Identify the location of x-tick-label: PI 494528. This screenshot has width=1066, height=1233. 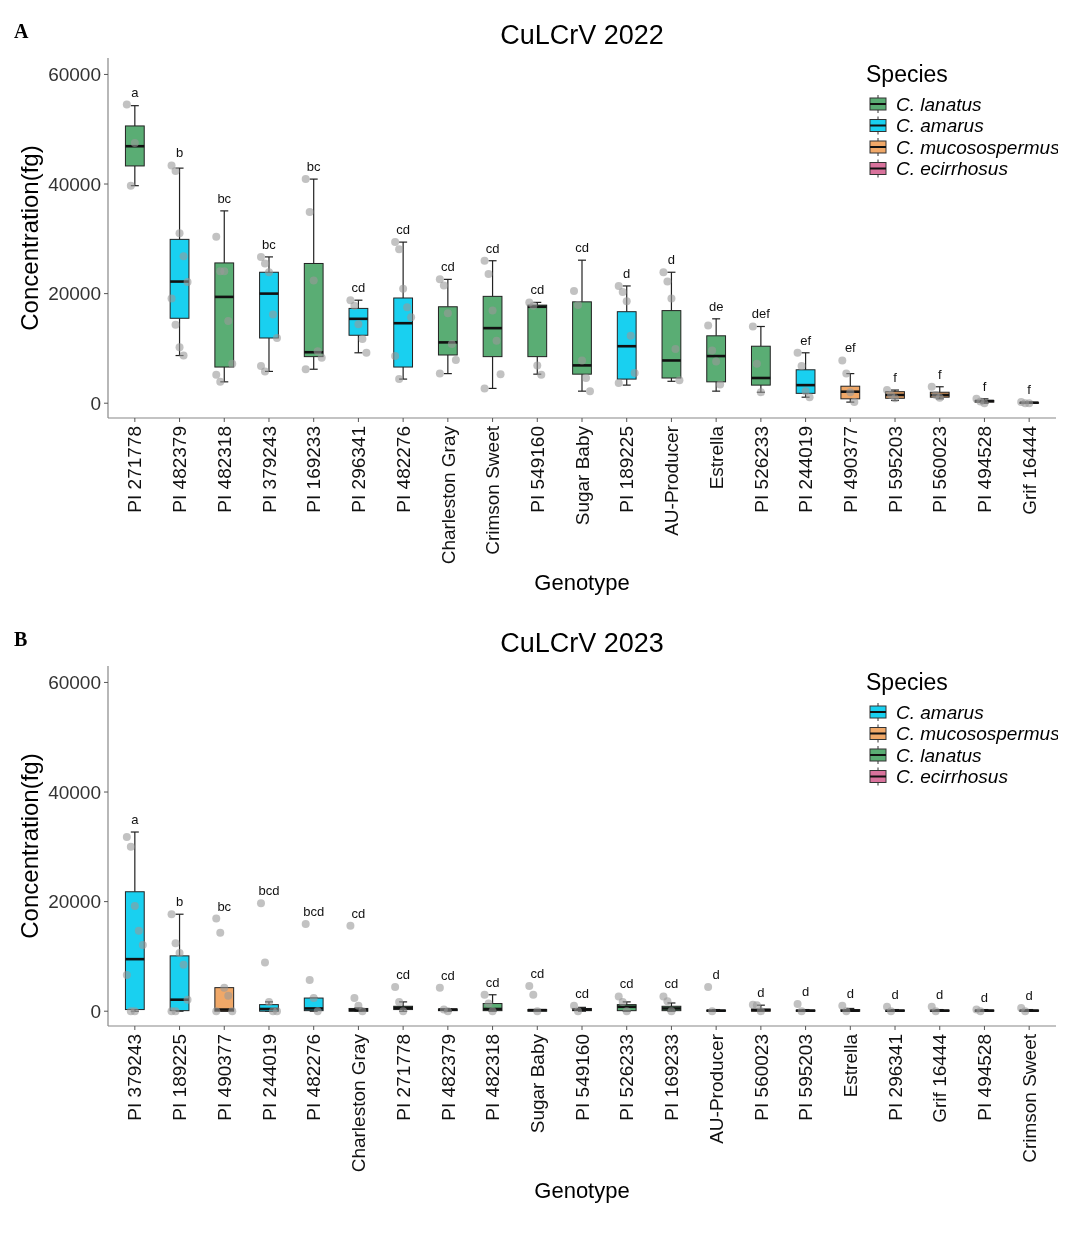
(985, 1077).